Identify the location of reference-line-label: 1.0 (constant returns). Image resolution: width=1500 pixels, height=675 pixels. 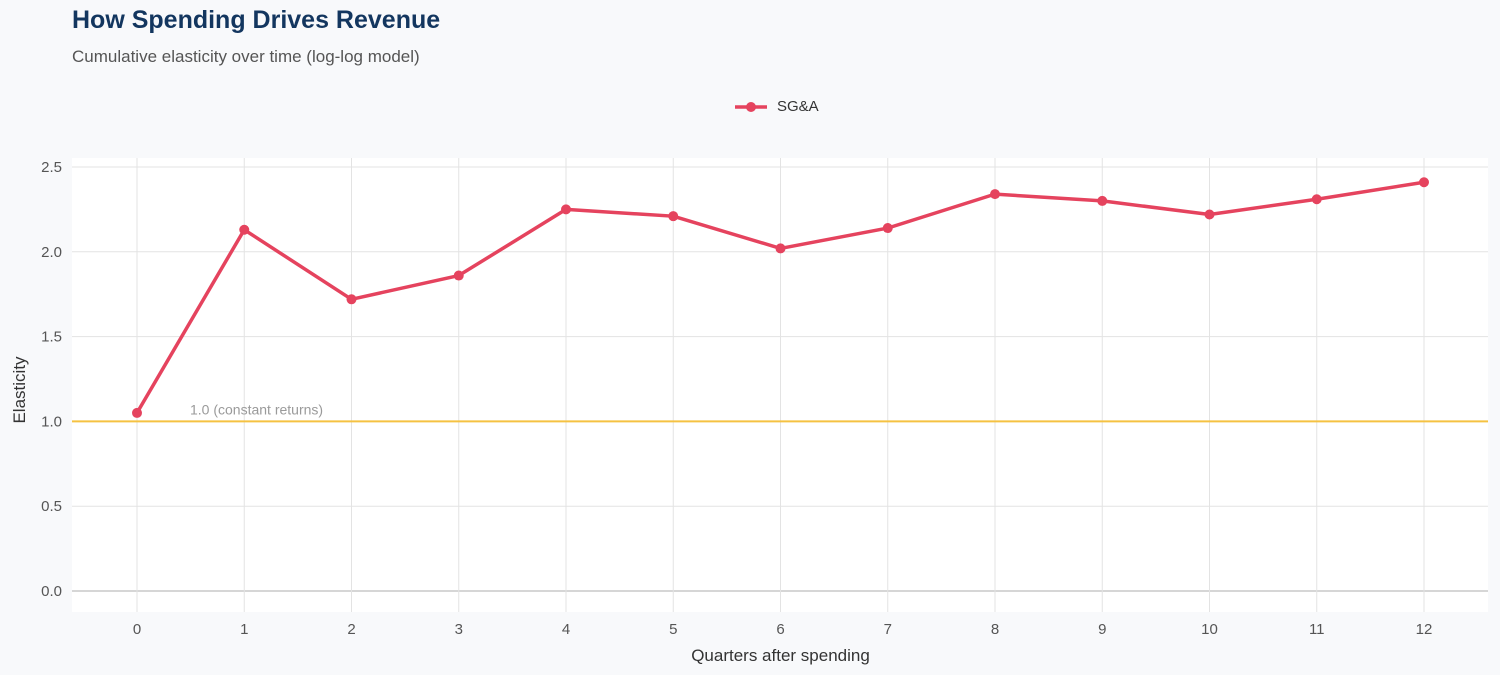
(256, 409).